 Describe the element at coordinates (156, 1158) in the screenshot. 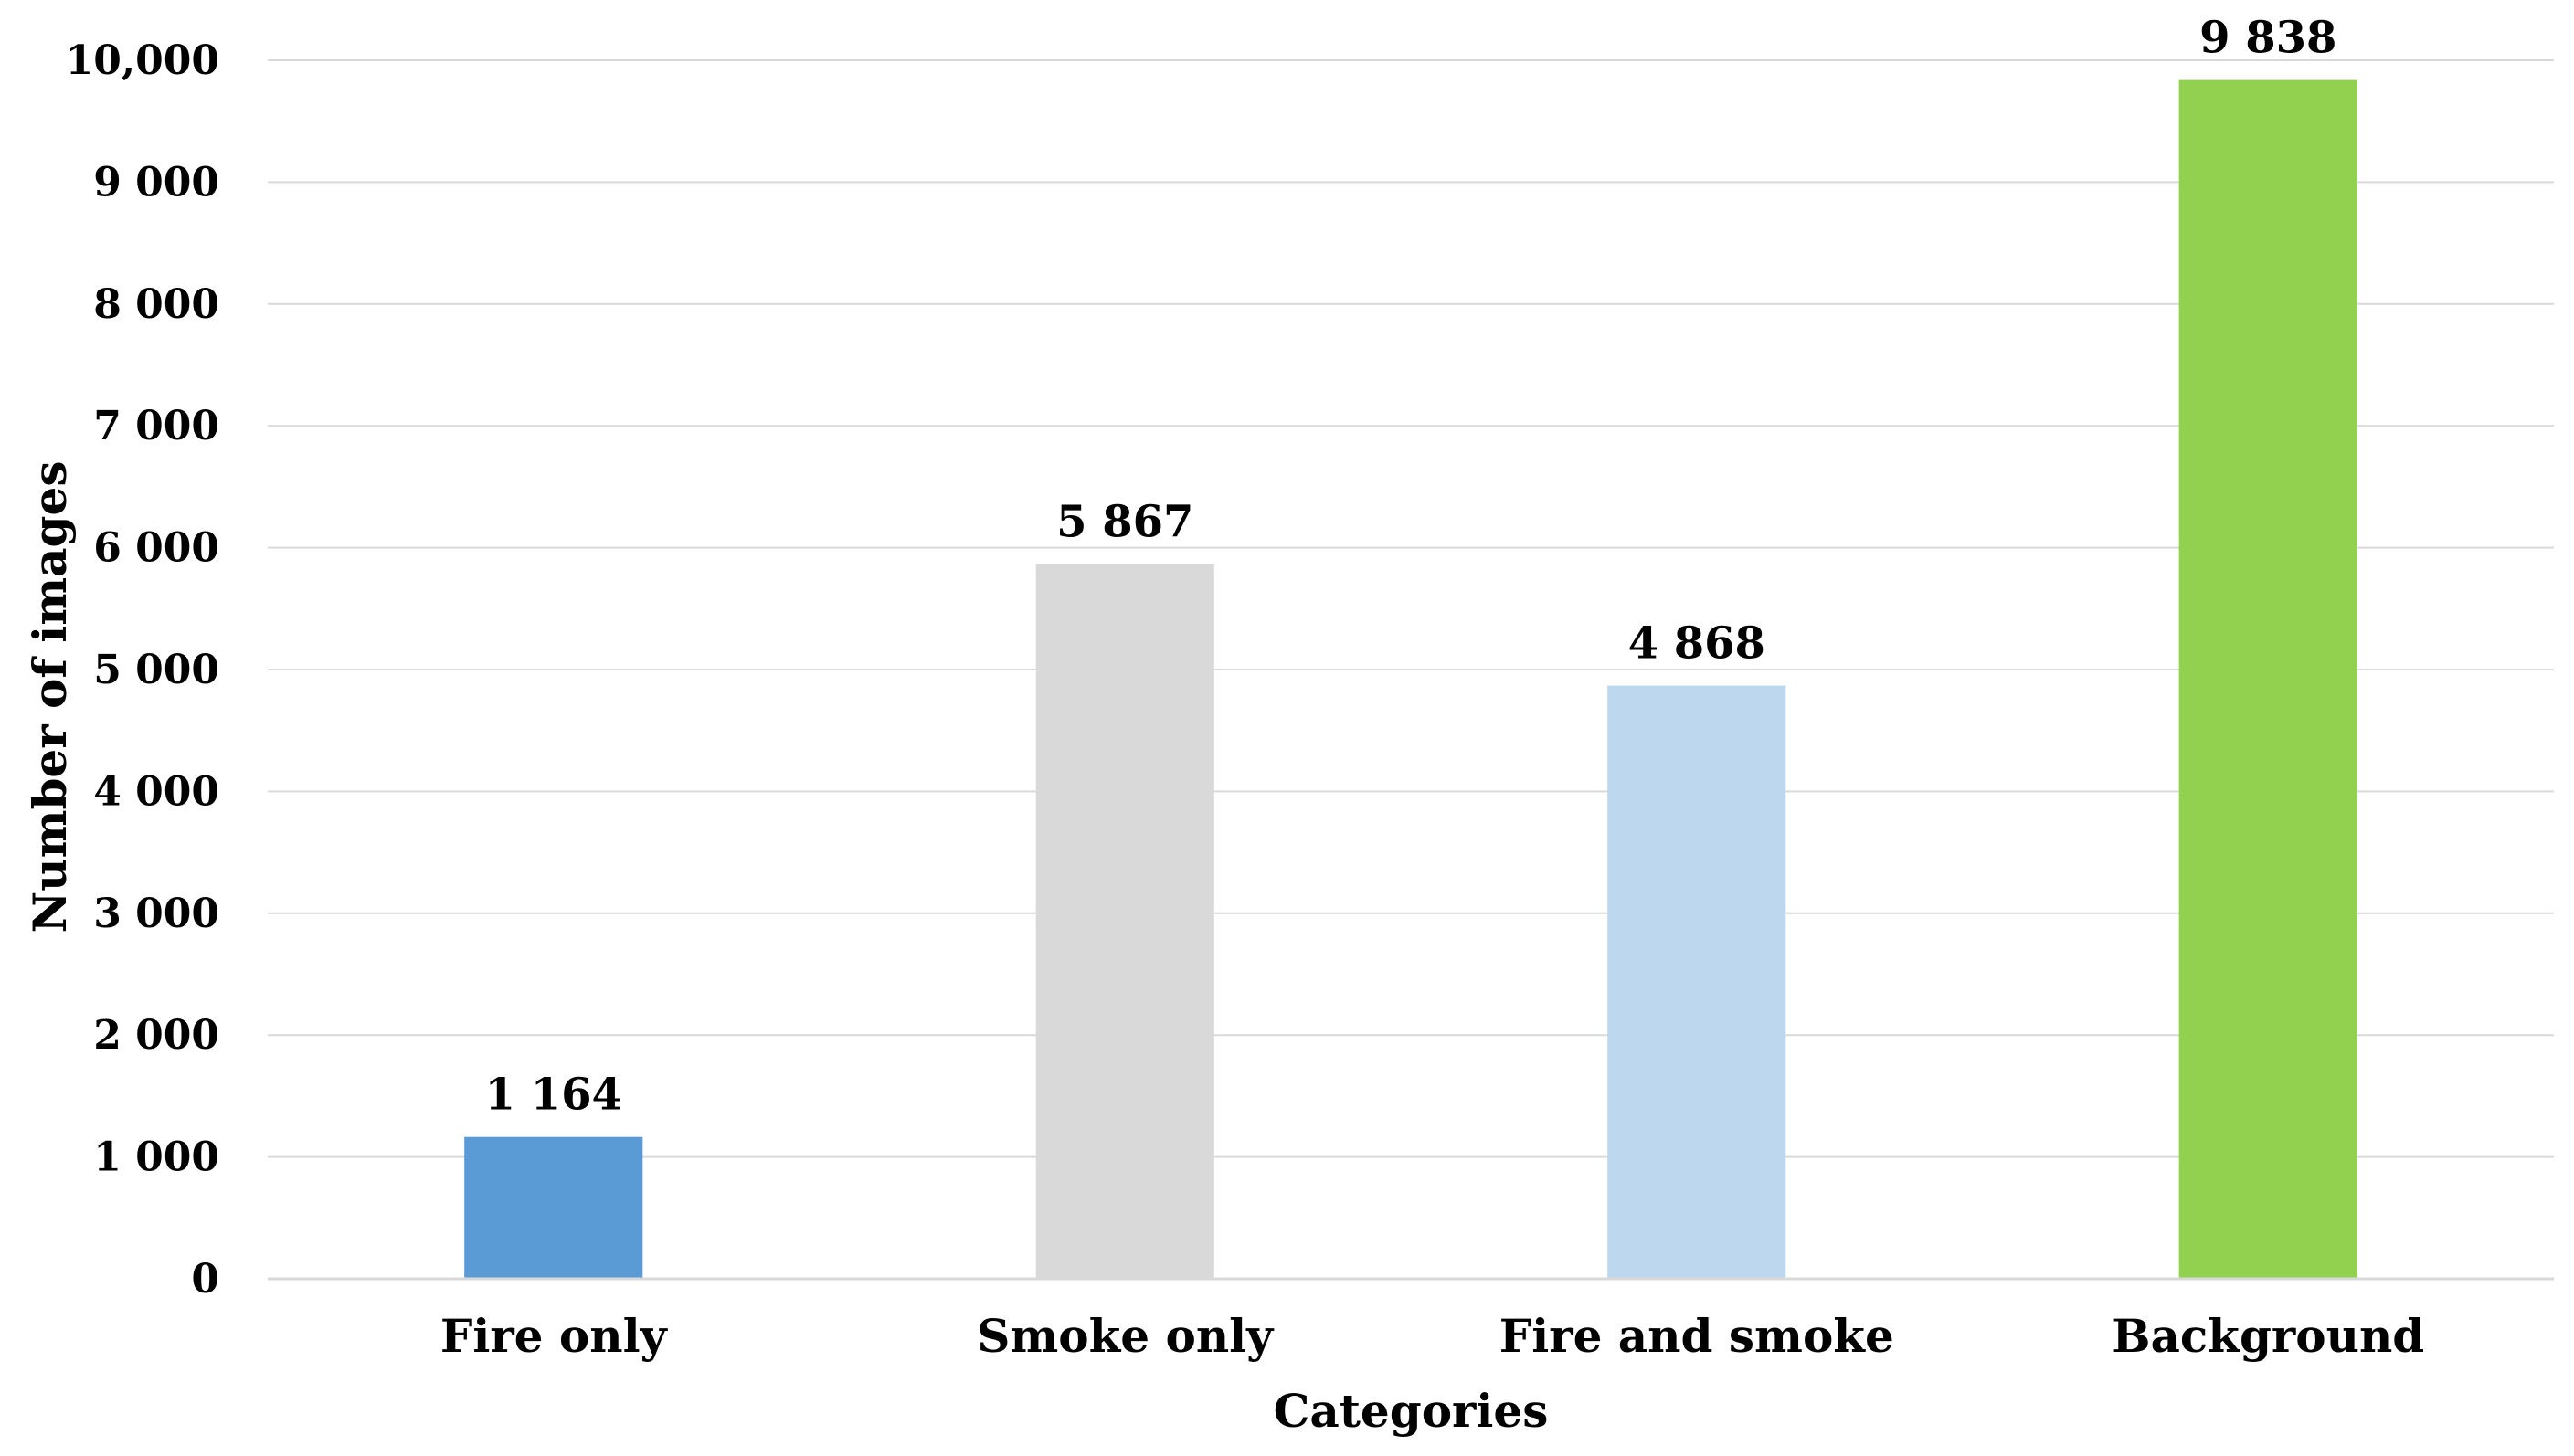

I see `y-tick-label: 1 000` at that location.